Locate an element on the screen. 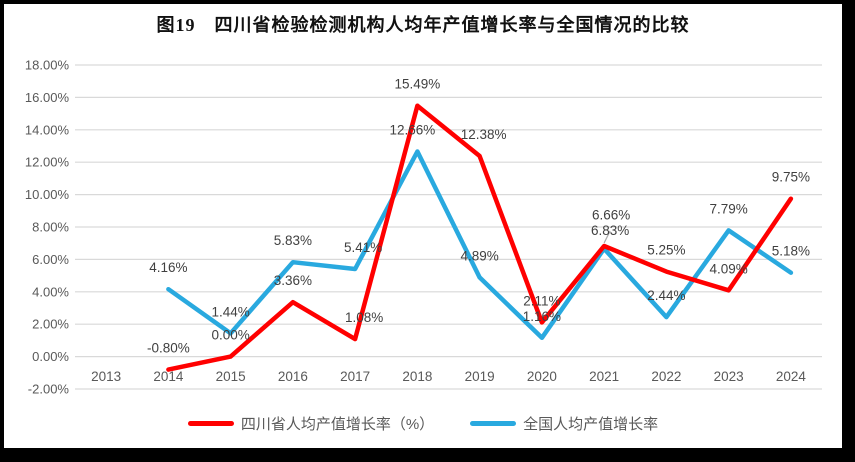 This screenshot has width=855, height=462. data-label: 9.75% is located at coordinates (791, 177).